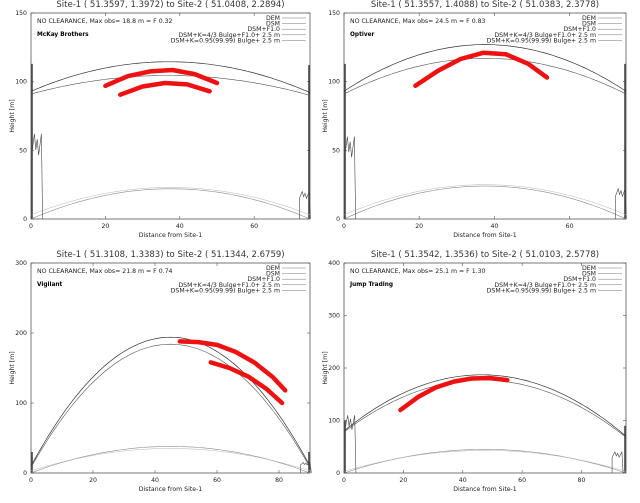 The height and width of the screenshot is (503, 640). I want to click on clearance-text: NO CLEARANCE, Max obs= 25.1 m = F 1.30, so click(418, 271).